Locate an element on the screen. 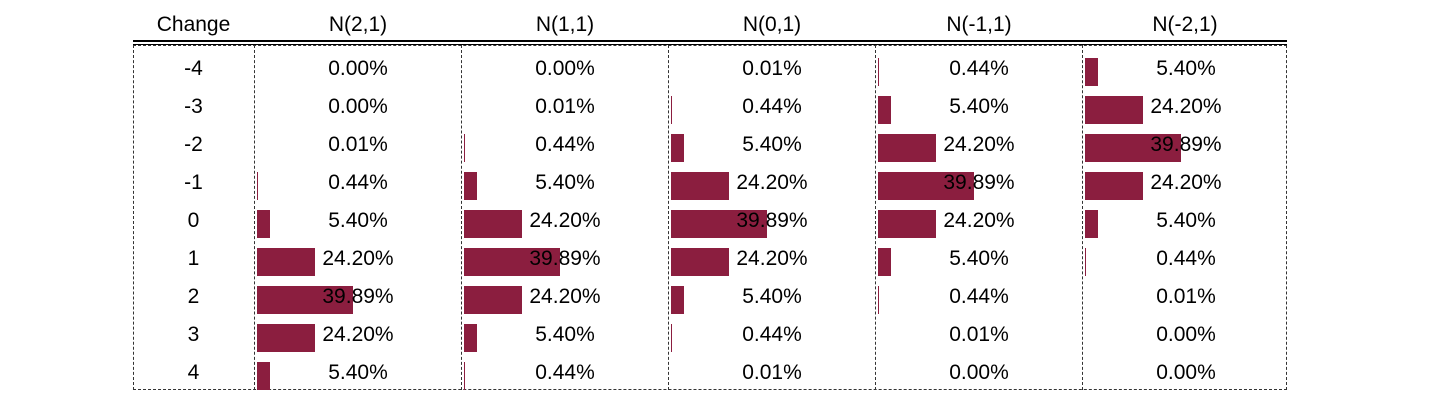 Image resolution: width=1438 pixels, height=408 pixels. row-change-label: -3 is located at coordinates (193, 106).